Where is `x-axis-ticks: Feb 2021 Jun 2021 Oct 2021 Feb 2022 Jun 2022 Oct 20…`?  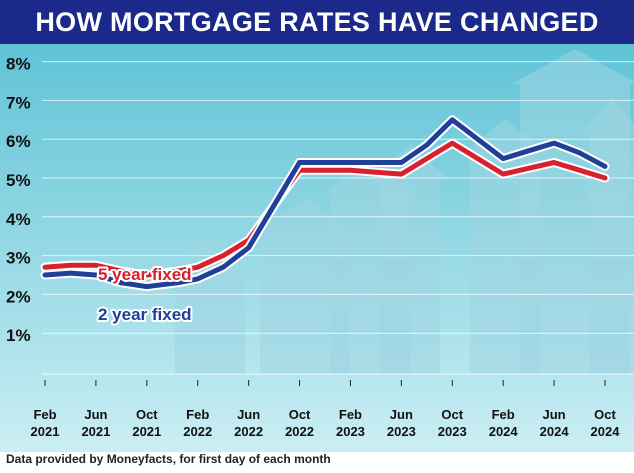 x-axis-ticks: Feb 2021 Jun 2021 Oct 2021 Feb 2022 Jun 2022 Oct 20… is located at coordinates (326, 409).